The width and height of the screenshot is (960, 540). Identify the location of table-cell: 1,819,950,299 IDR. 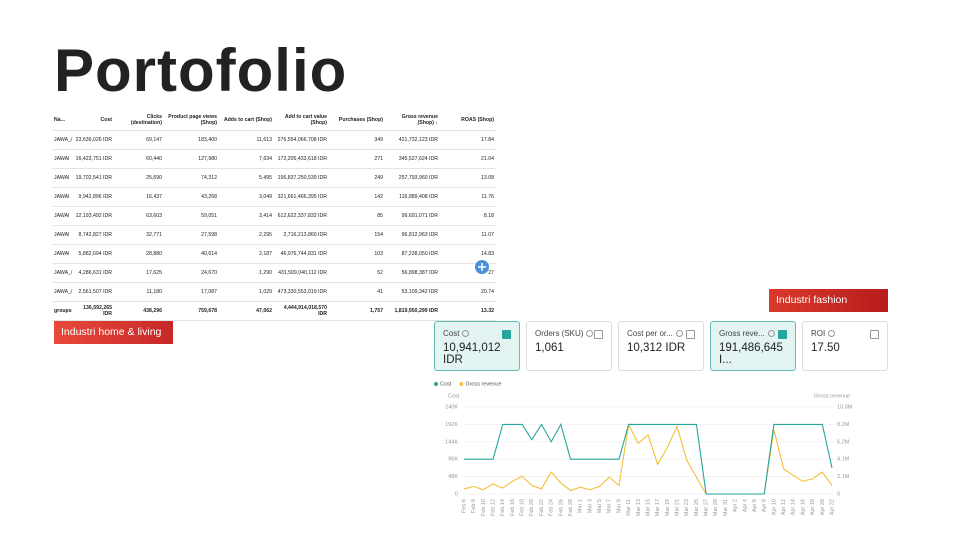
(412, 311).